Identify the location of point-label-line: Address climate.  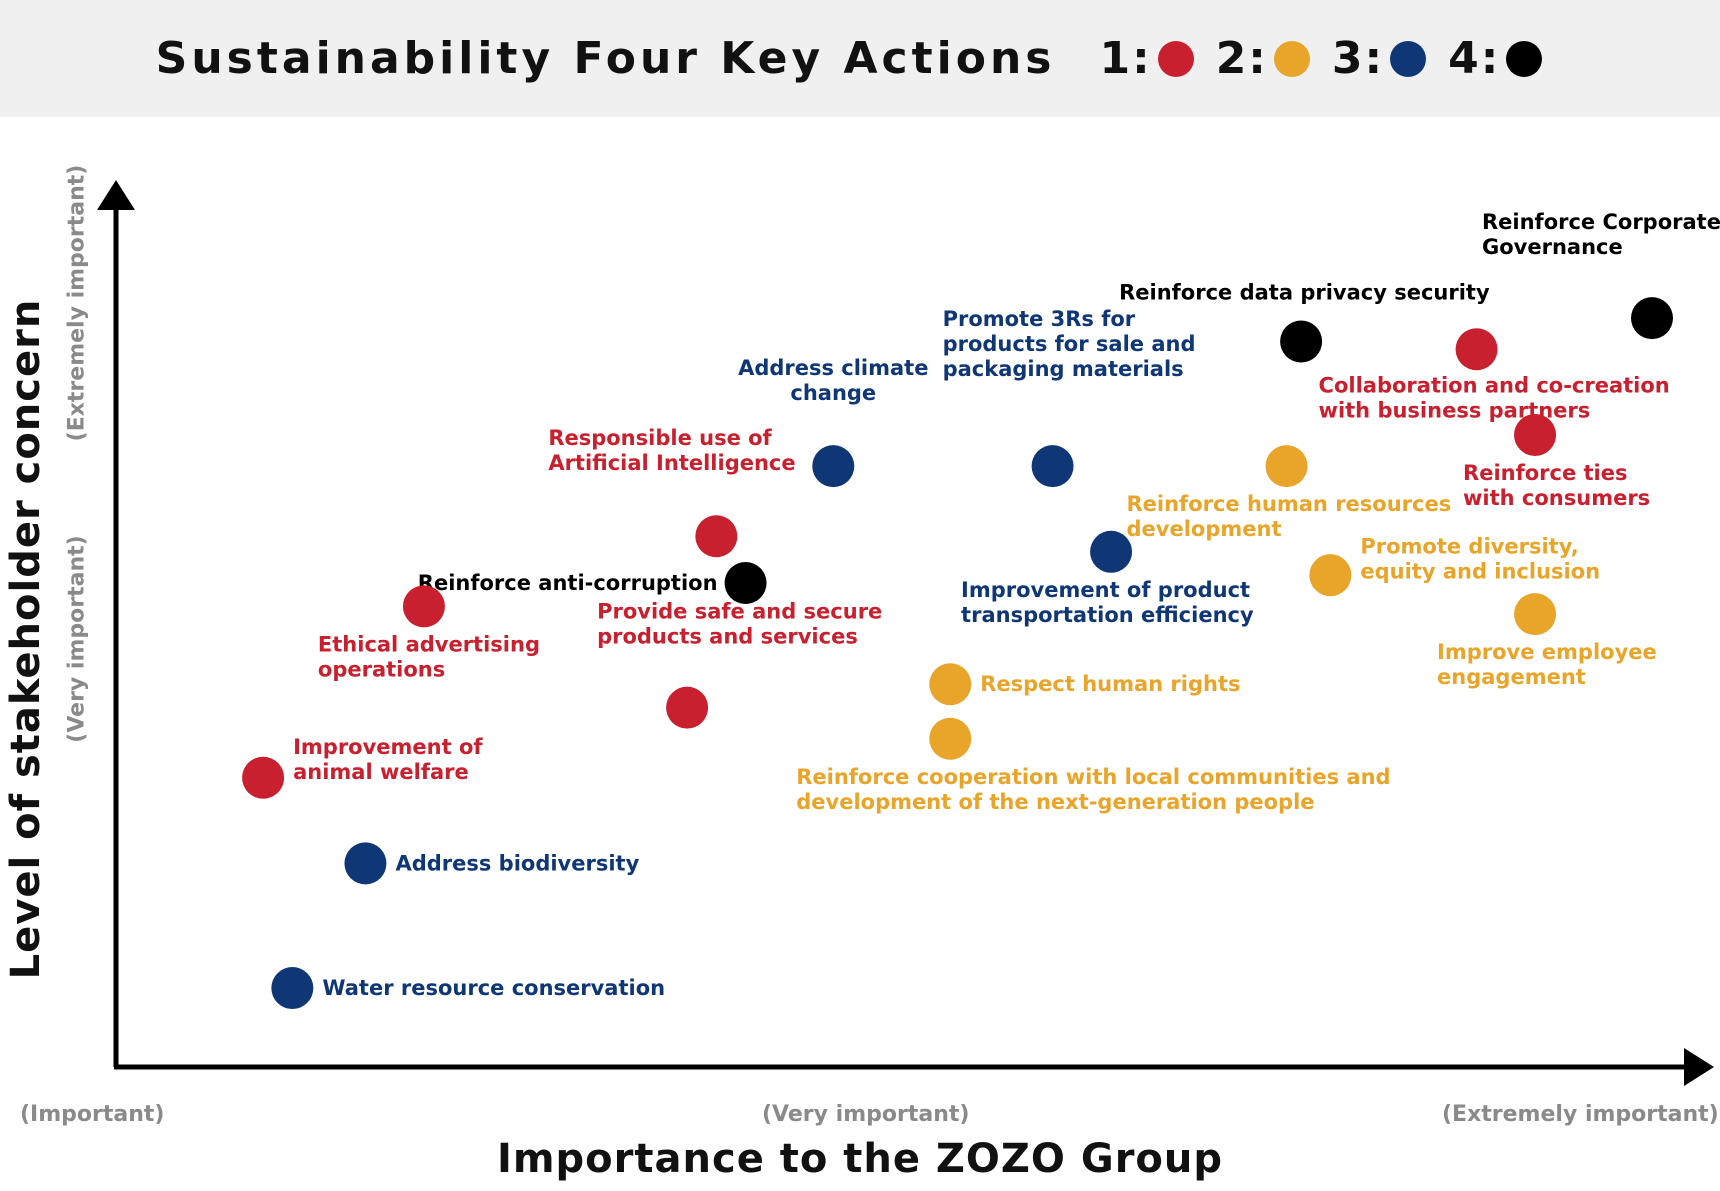
(833, 368).